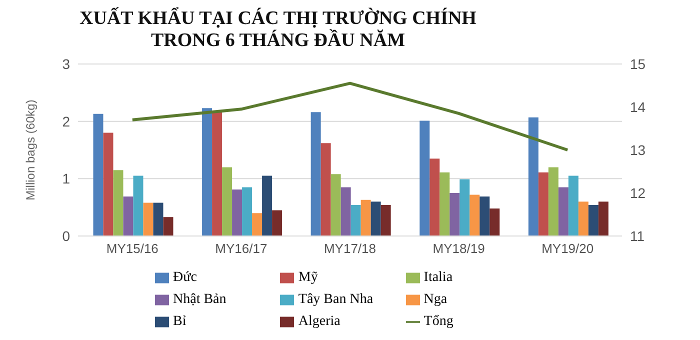 Image resolution: width=700 pixels, height=340 pixels. I want to click on y-tick-label: 0, so click(66, 236).